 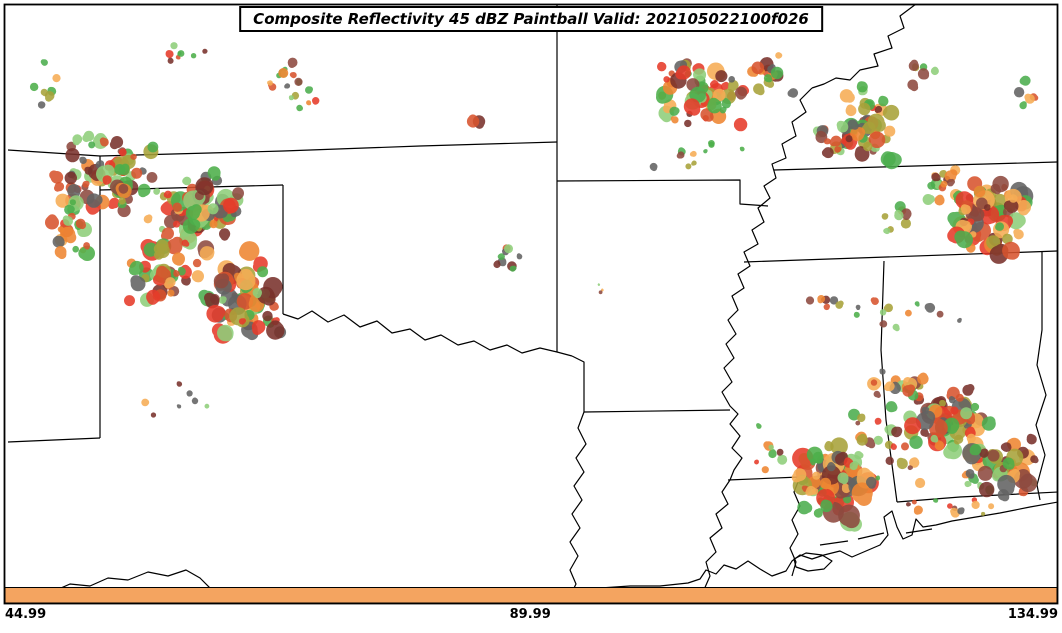 I want to click on boundary-sabine-river, so click(x=578, y=499).